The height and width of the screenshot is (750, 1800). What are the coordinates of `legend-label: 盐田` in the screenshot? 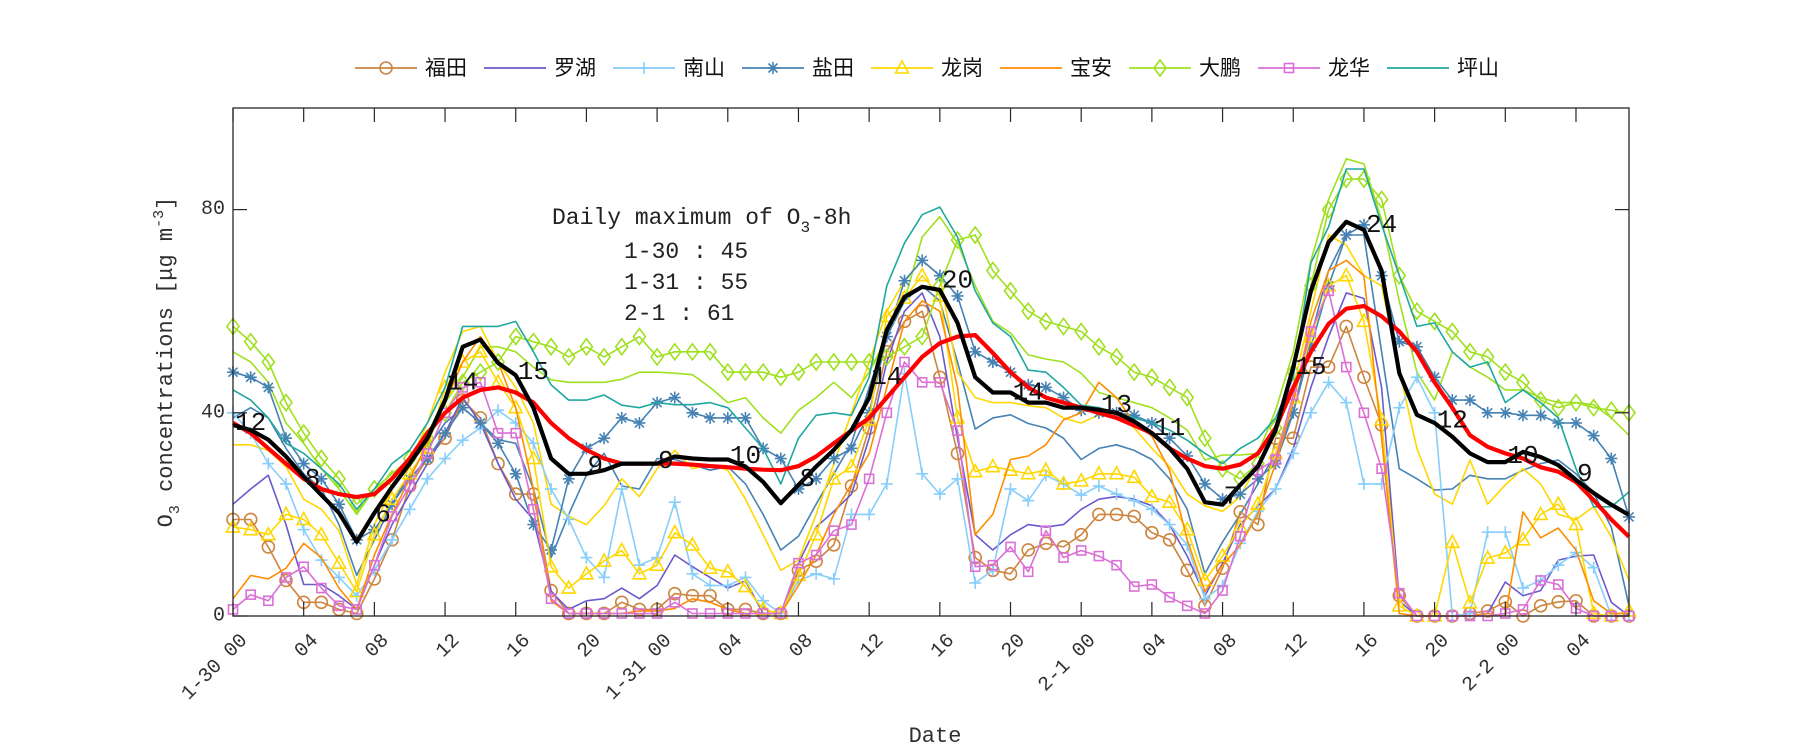 It's located at (833, 68).